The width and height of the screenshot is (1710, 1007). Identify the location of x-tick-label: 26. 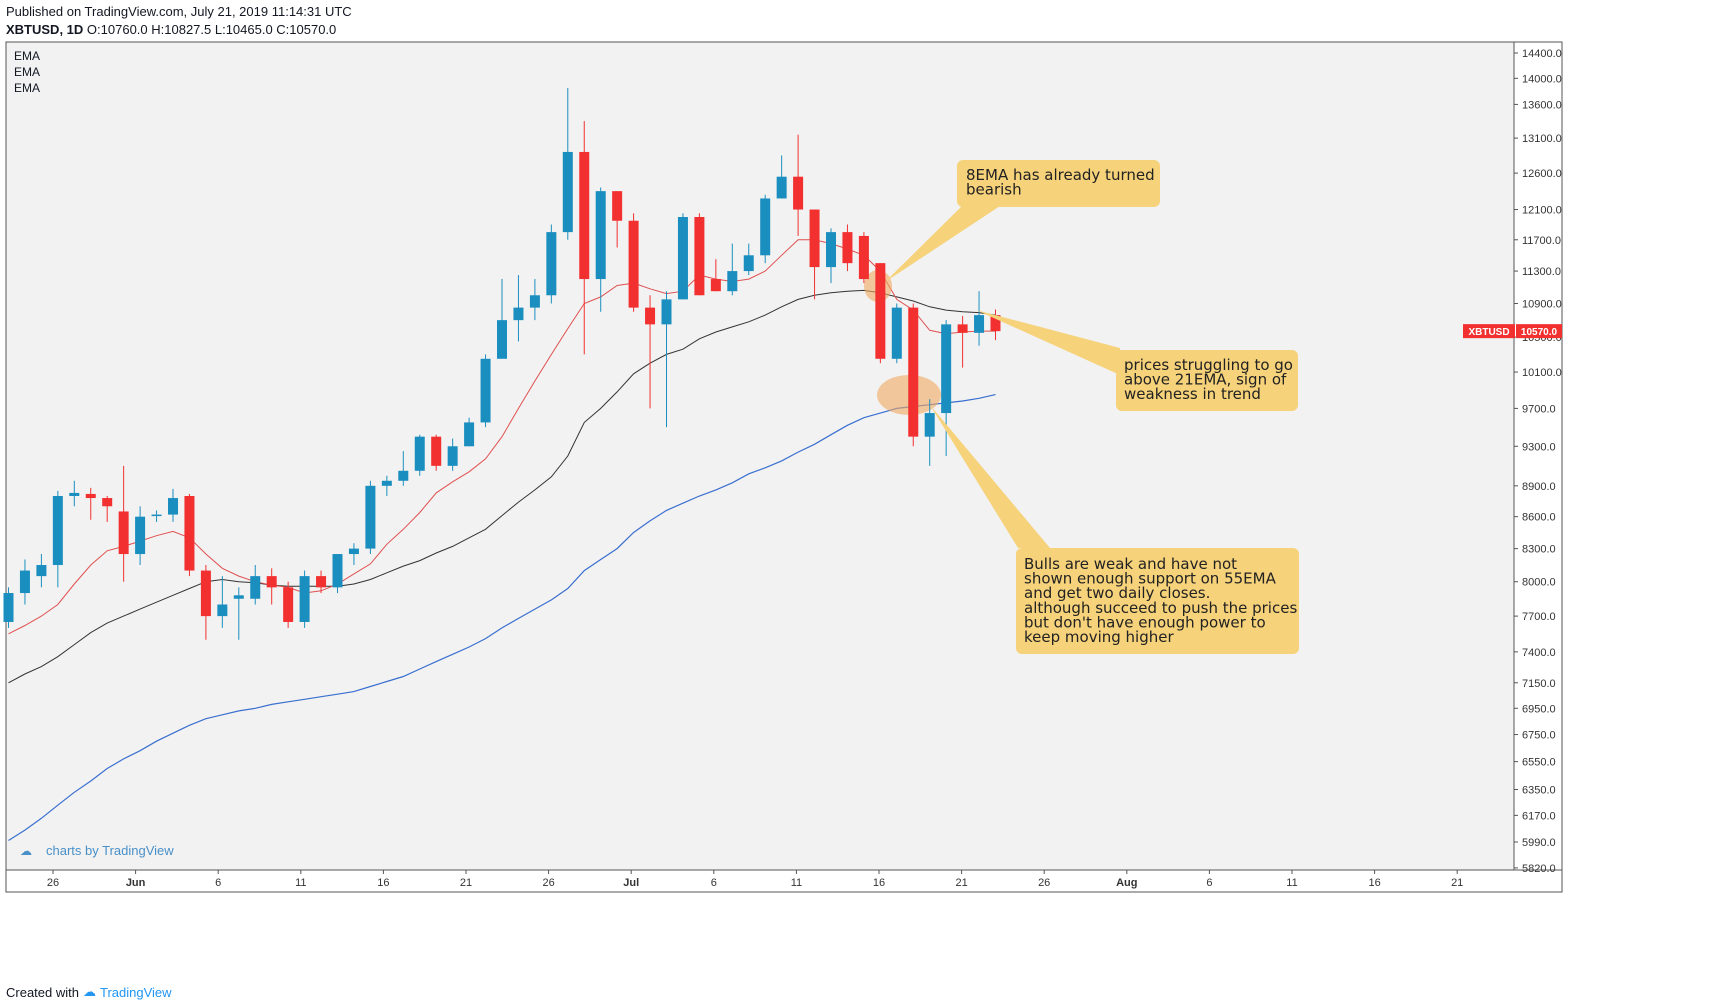
(548, 883).